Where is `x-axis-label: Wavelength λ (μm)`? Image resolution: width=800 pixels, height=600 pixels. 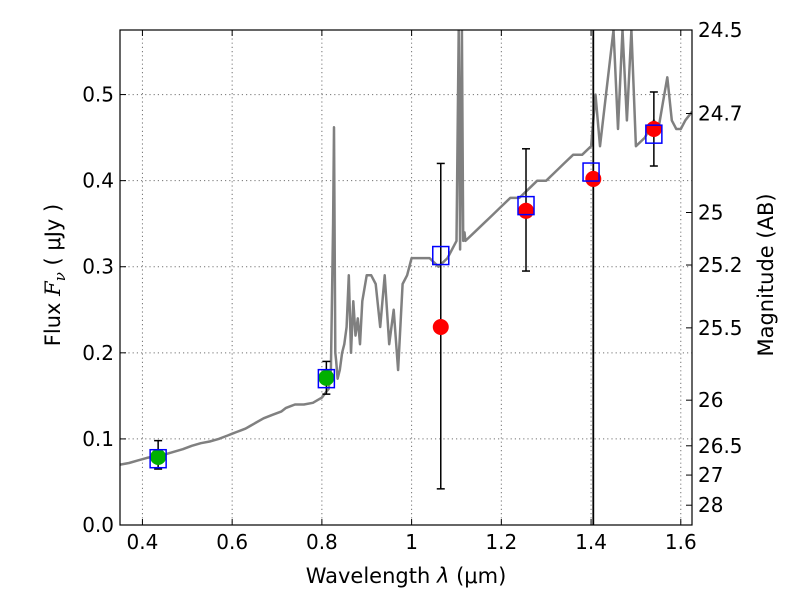
x-axis-label: Wavelength λ (μm) is located at coordinates (406, 576).